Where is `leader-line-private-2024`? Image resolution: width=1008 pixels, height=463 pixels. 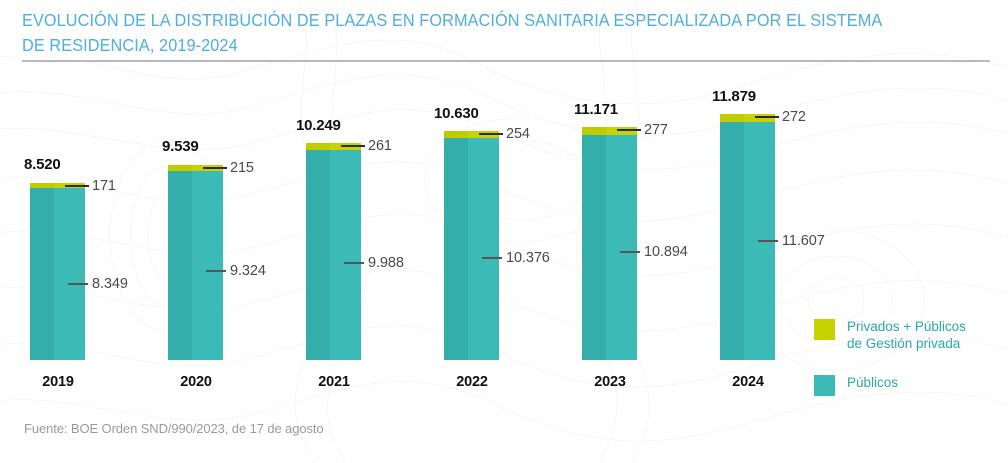
leader-line-private-2024 is located at coordinates (767, 117).